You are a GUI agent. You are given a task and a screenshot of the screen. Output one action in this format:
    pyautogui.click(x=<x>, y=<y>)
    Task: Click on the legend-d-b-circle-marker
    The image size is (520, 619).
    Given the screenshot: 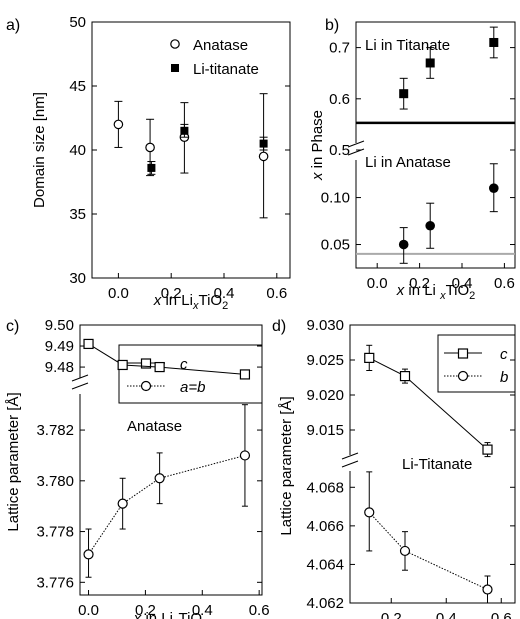 What is the action you would take?
    pyautogui.click(x=463, y=376)
    